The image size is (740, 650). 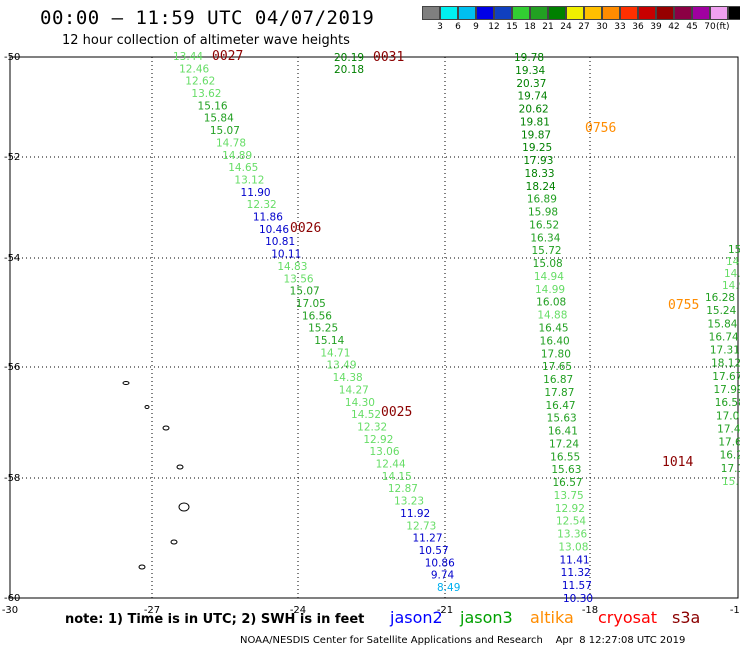 I want to click on color-scale-label: 18, so click(x=530, y=27).